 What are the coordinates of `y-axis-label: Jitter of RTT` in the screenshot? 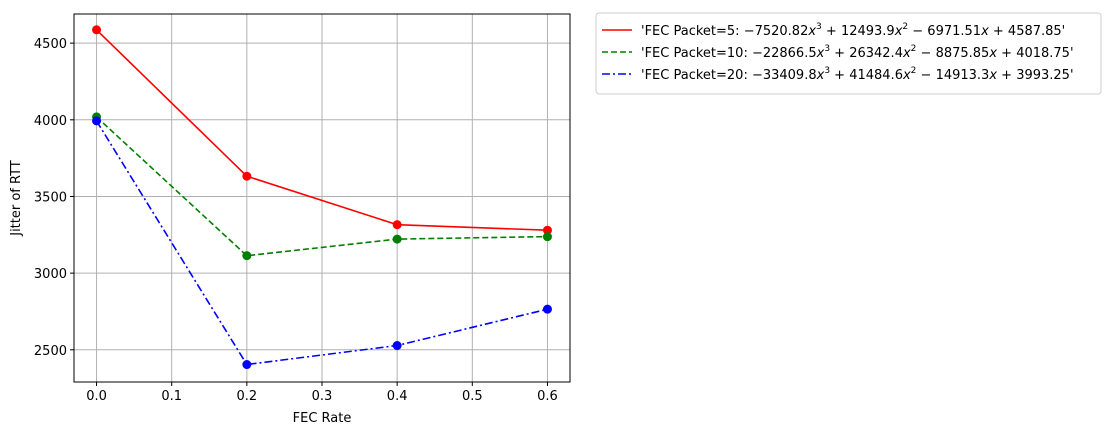 It's located at (16, 198).